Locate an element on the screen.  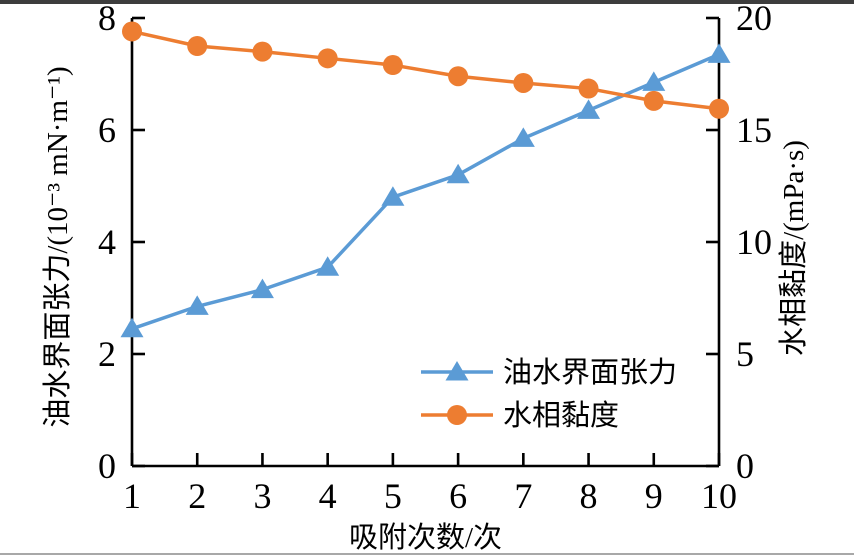
x-tick-label: 10 is located at coordinates (719, 496).